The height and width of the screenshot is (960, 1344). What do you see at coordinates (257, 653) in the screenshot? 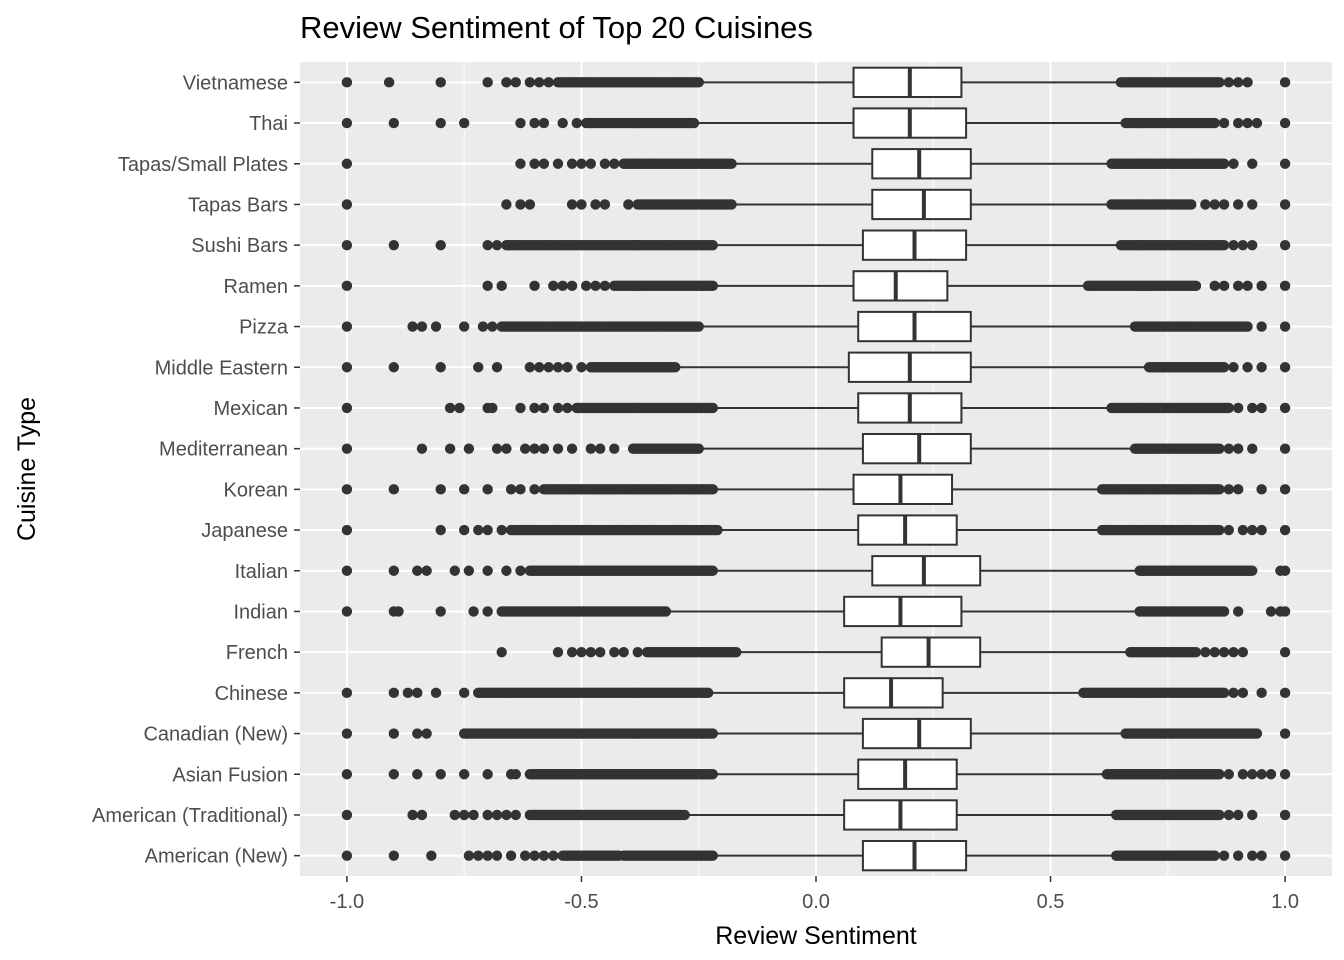
I see `y-tick-label: French` at bounding box center [257, 653].